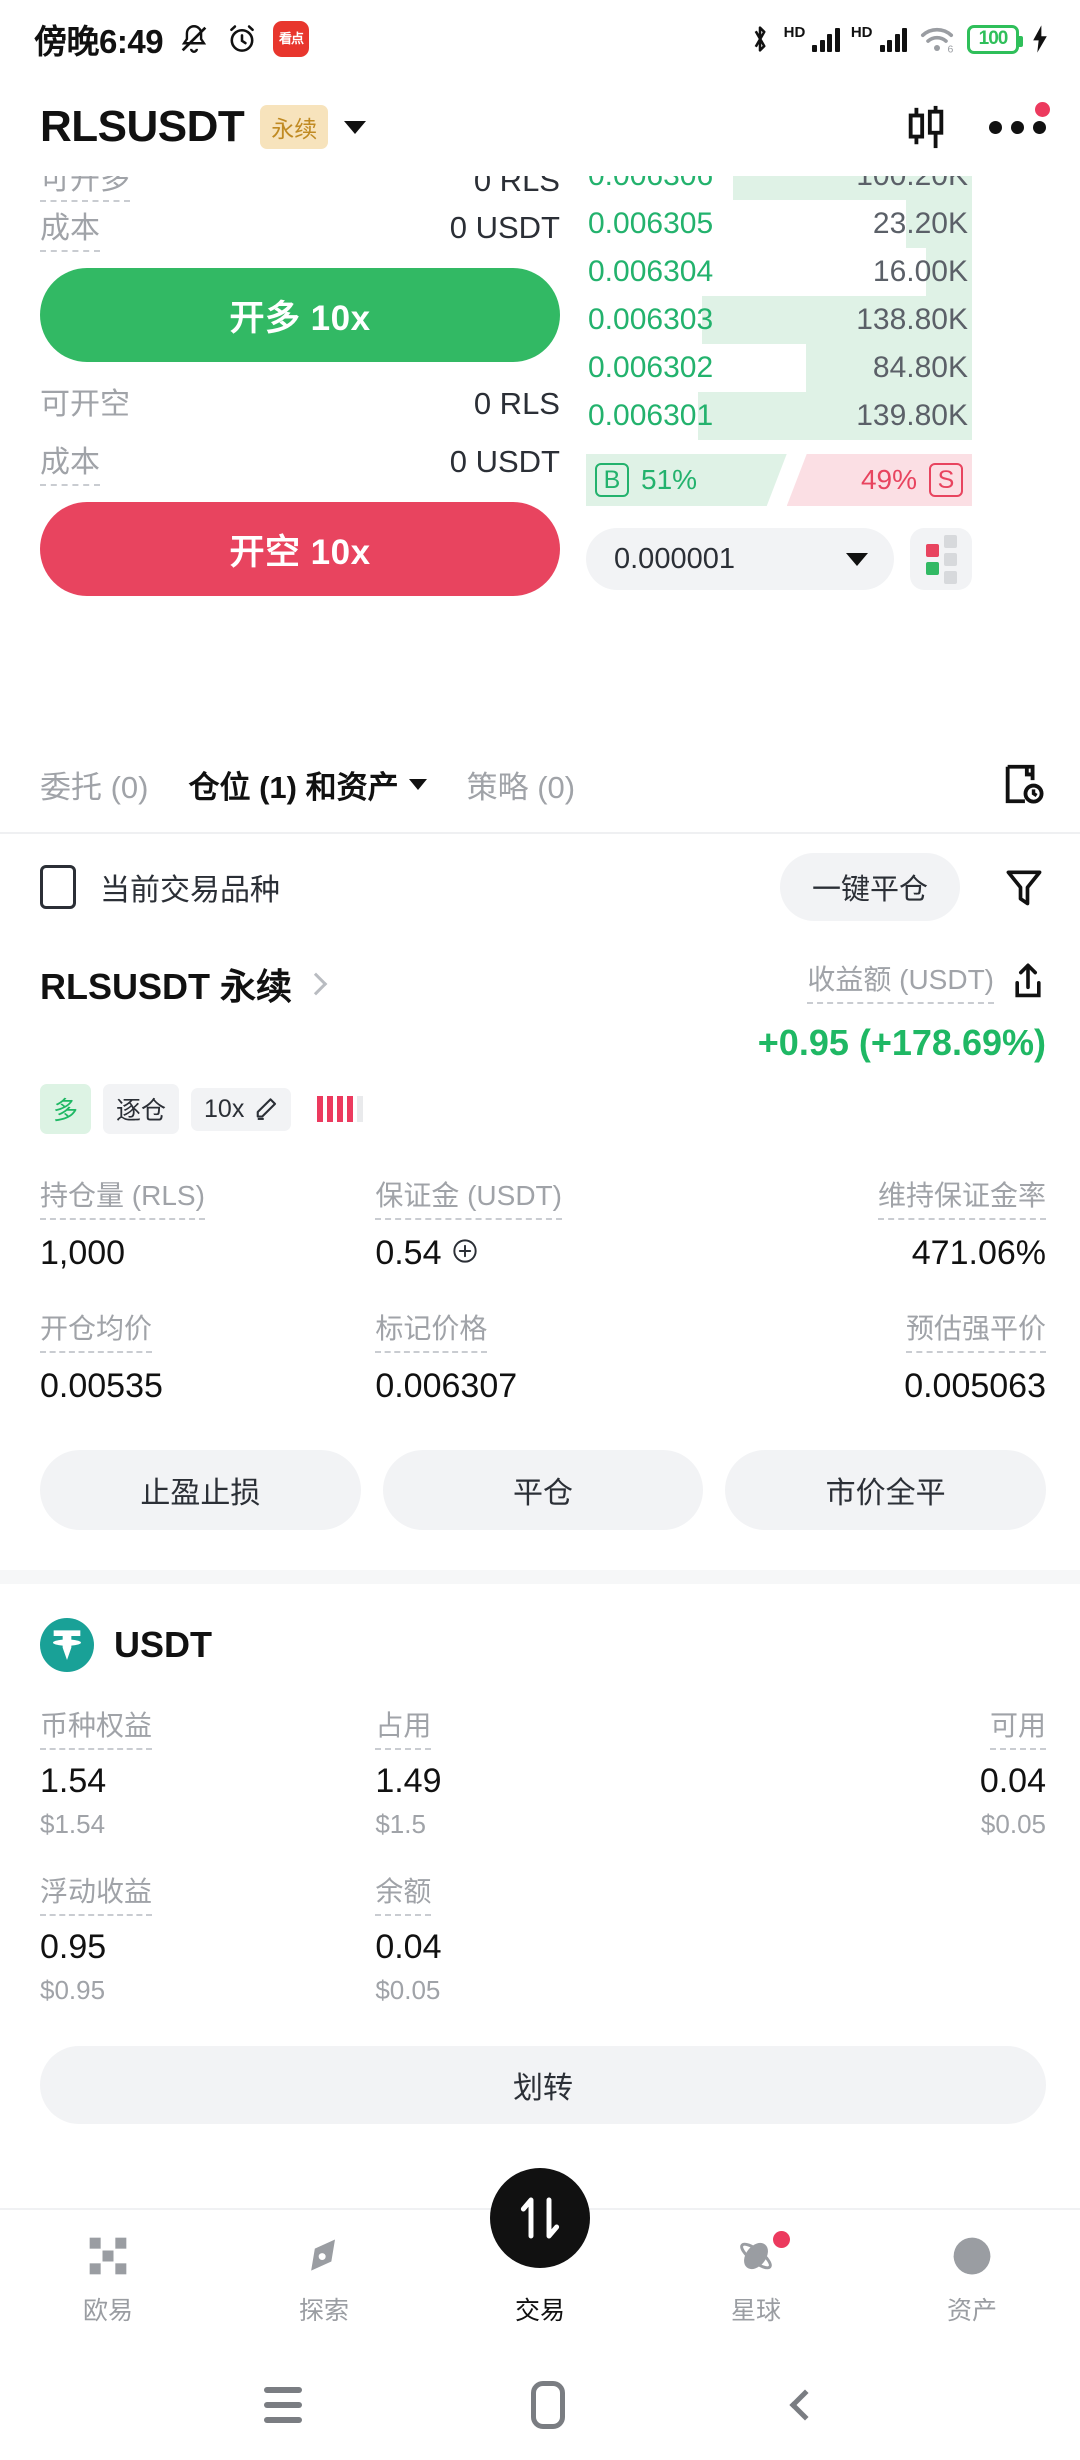 The image size is (1080, 2460). Describe the element at coordinates (324, 2280) in the screenshot. I see `nav-item-explore: 探索` at that location.